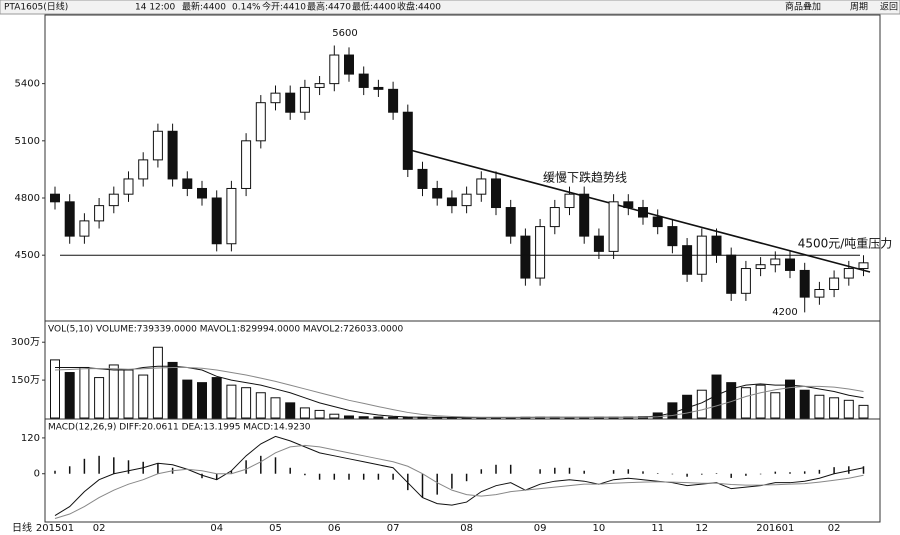  I want to click on x-tick-label: 07, so click(393, 528).